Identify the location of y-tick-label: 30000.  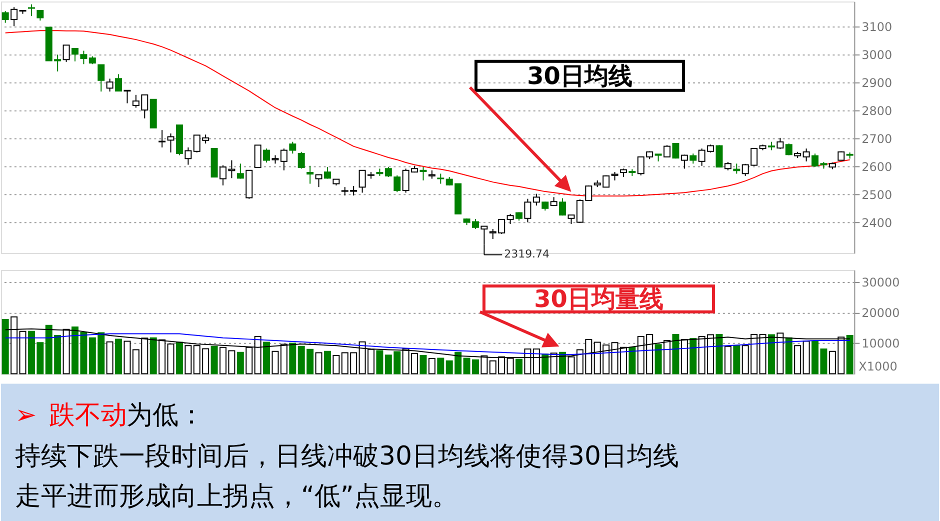
(881, 283).